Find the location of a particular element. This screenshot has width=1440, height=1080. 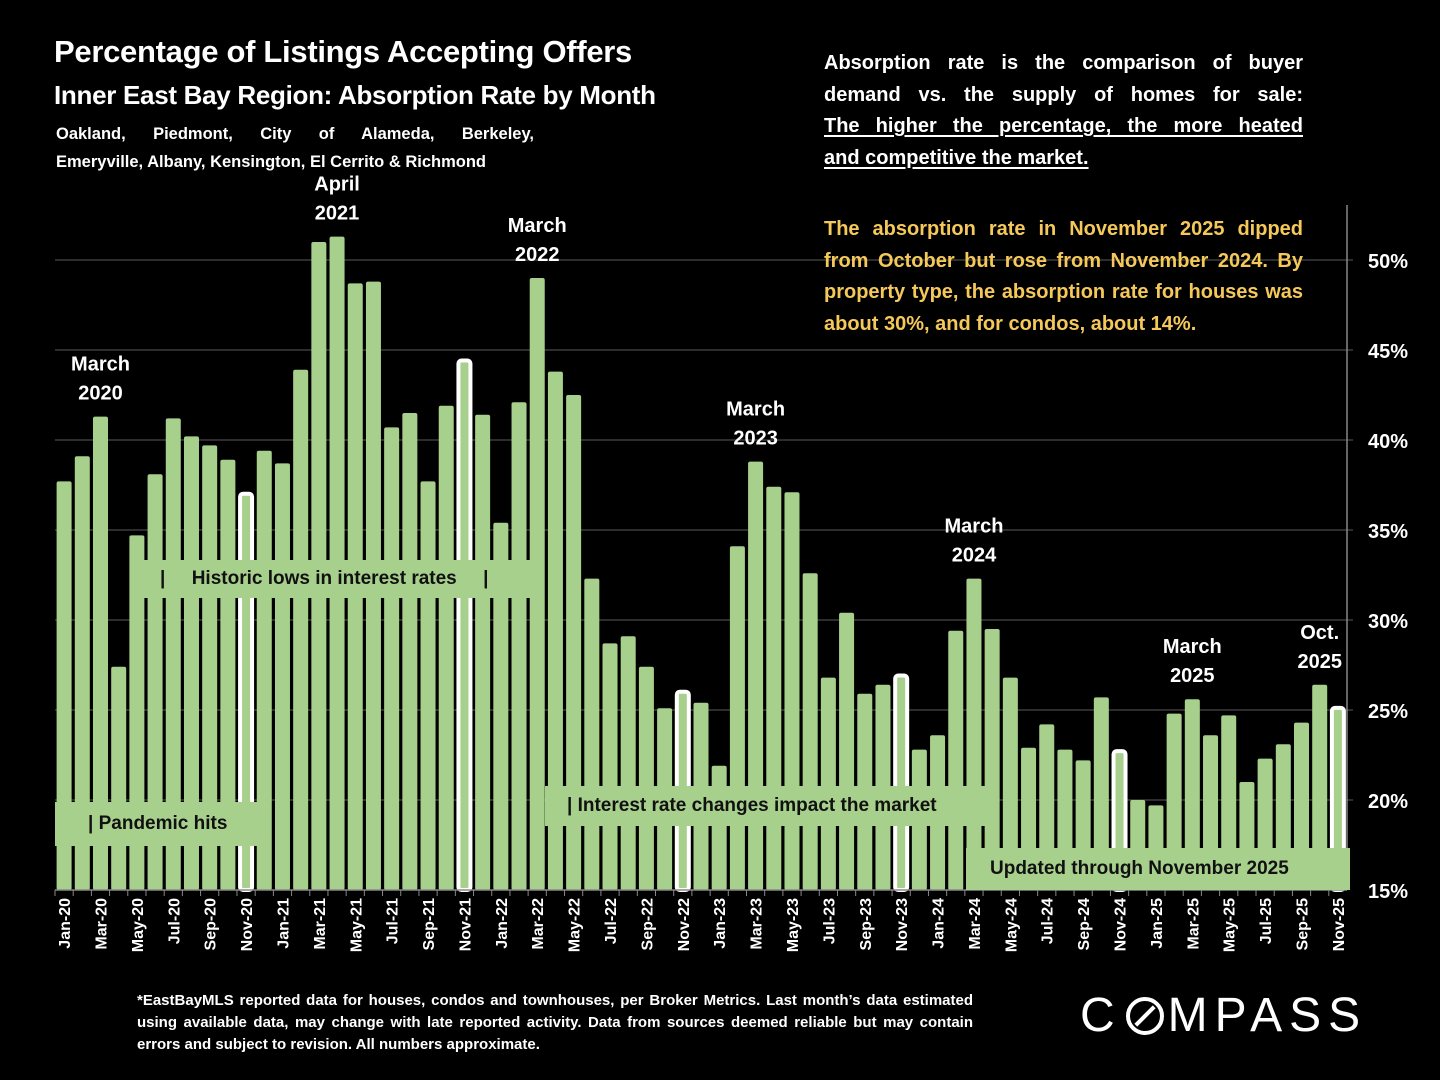

compass-logo: C MPASS is located at coordinates (1223, 1015).